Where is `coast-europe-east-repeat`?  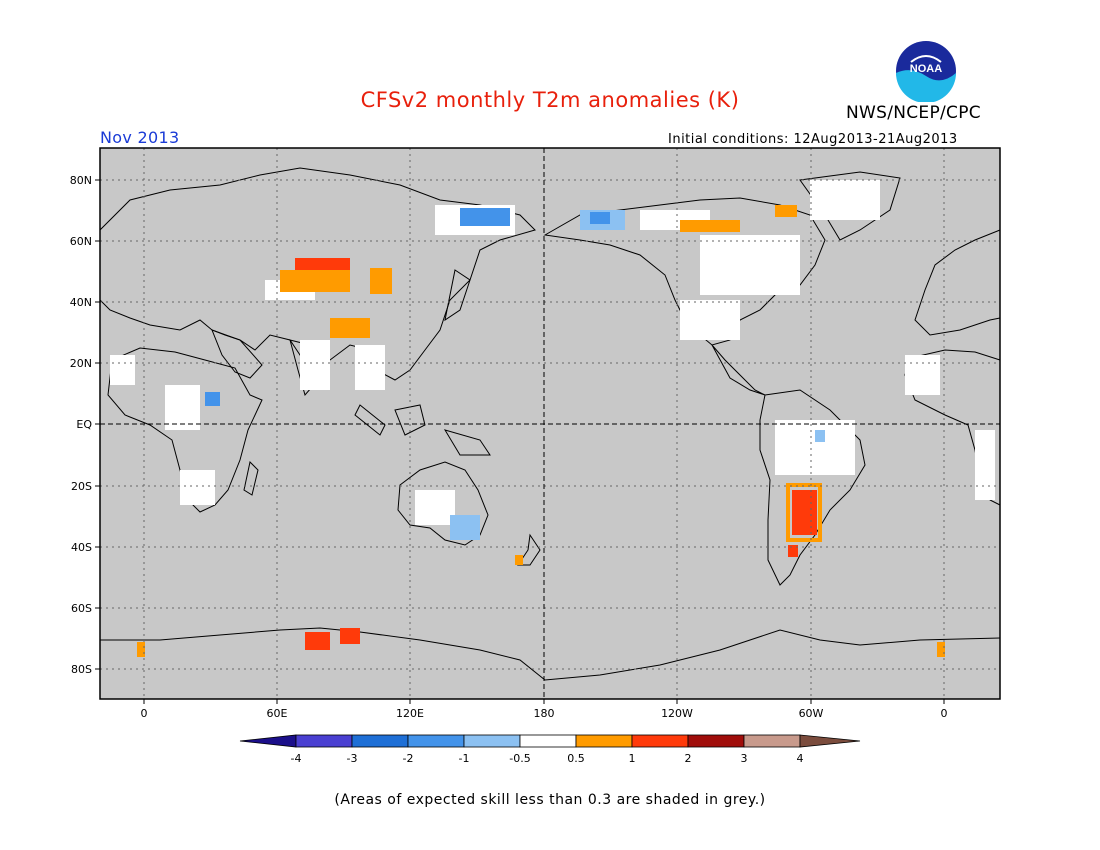
coast-europe-east-repeat is located at coordinates (957, 282).